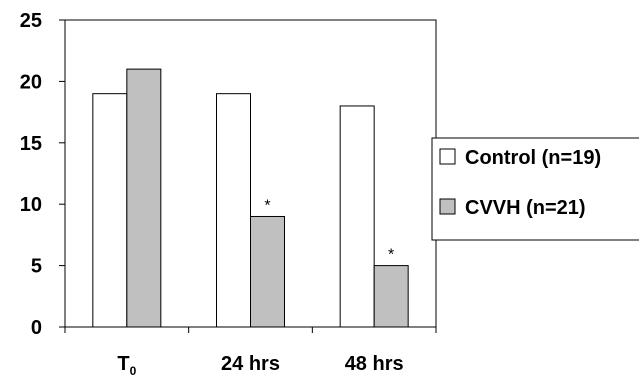 Image resolution: width=639 pixels, height=377 pixels. I want to click on legend-label: Control (n=19), so click(533, 158).